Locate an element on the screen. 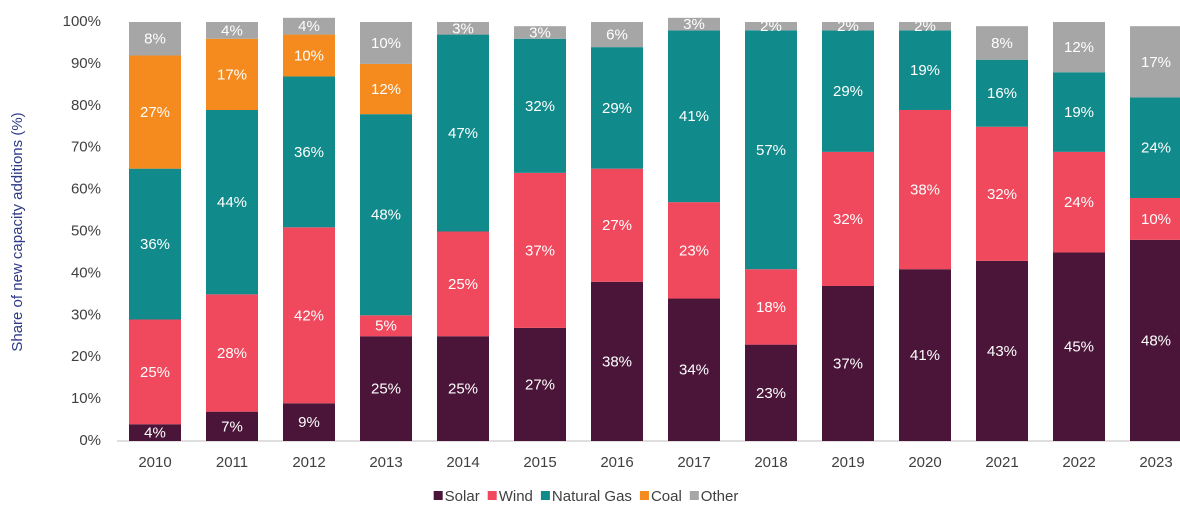 The image size is (1180, 507). data-label: 38% is located at coordinates (617, 361).